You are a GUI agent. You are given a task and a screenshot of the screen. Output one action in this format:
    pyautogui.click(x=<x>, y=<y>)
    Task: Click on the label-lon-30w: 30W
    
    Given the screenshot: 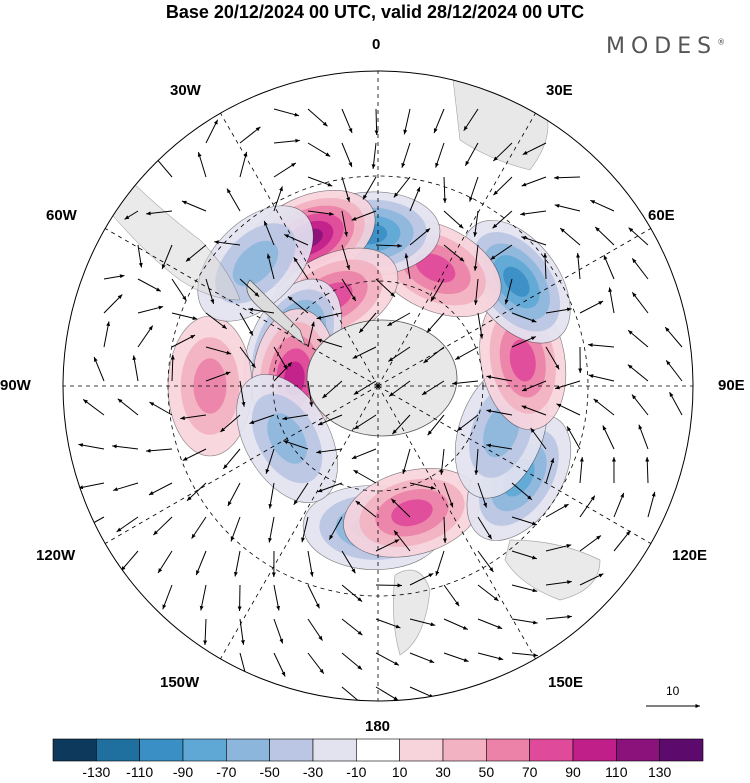 What is the action you would take?
    pyautogui.click(x=185, y=90)
    